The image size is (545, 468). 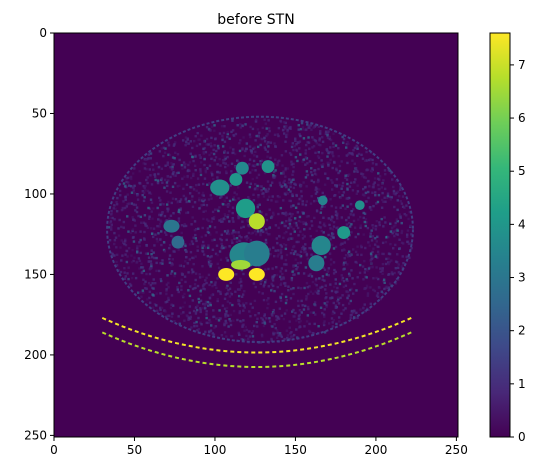 I want to click on x-tick-label: 150, so click(x=295, y=450).